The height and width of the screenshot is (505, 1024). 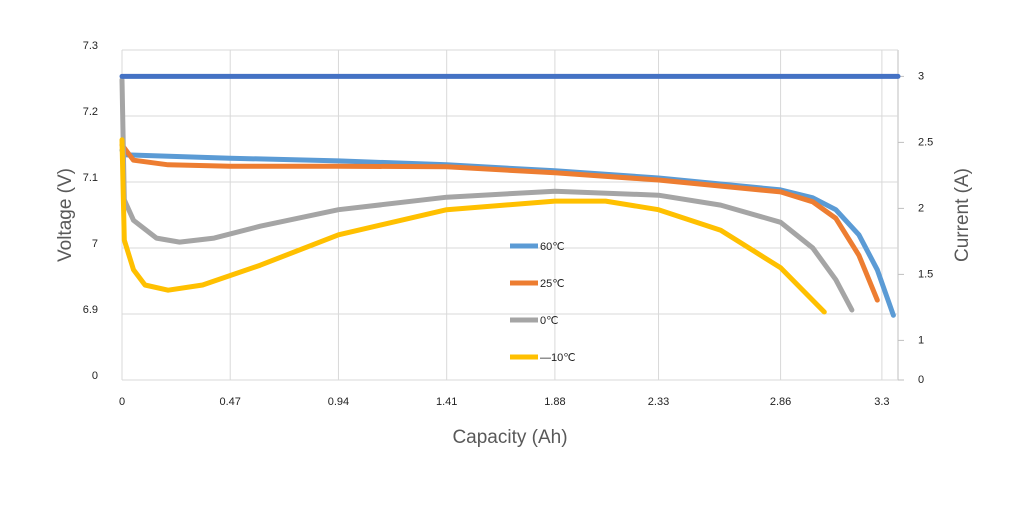 What do you see at coordinates (921, 76) in the screenshot?
I see `y2-tick-label: 3` at bounding box center [921, 76].